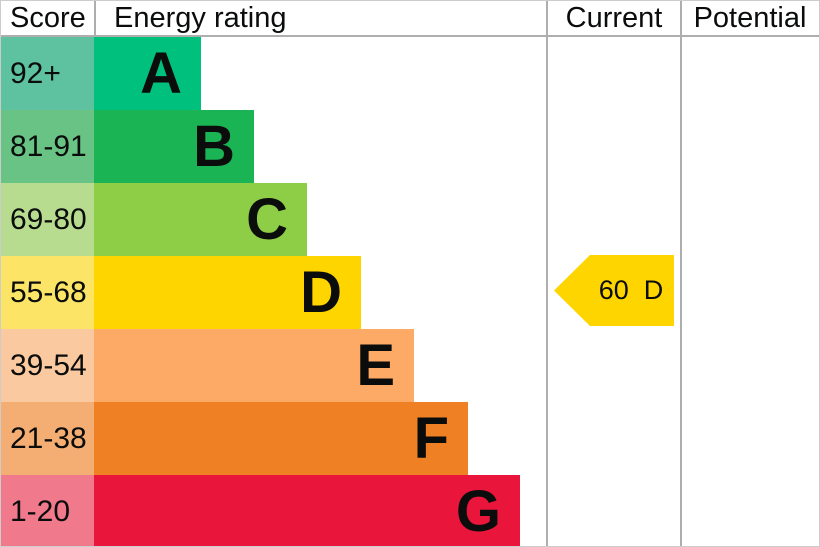 The height and width of the screenshot is (547, 820). Describe the element at coordinates (214, 146) in the screenshot. I see `band-letter-b: B` at that location.